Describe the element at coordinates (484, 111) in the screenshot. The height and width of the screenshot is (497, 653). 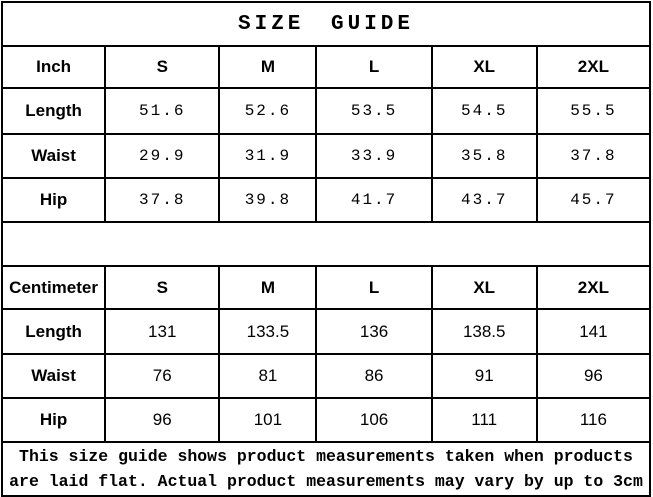
I see `cell-inch-length-xl: 54.5` at that location.